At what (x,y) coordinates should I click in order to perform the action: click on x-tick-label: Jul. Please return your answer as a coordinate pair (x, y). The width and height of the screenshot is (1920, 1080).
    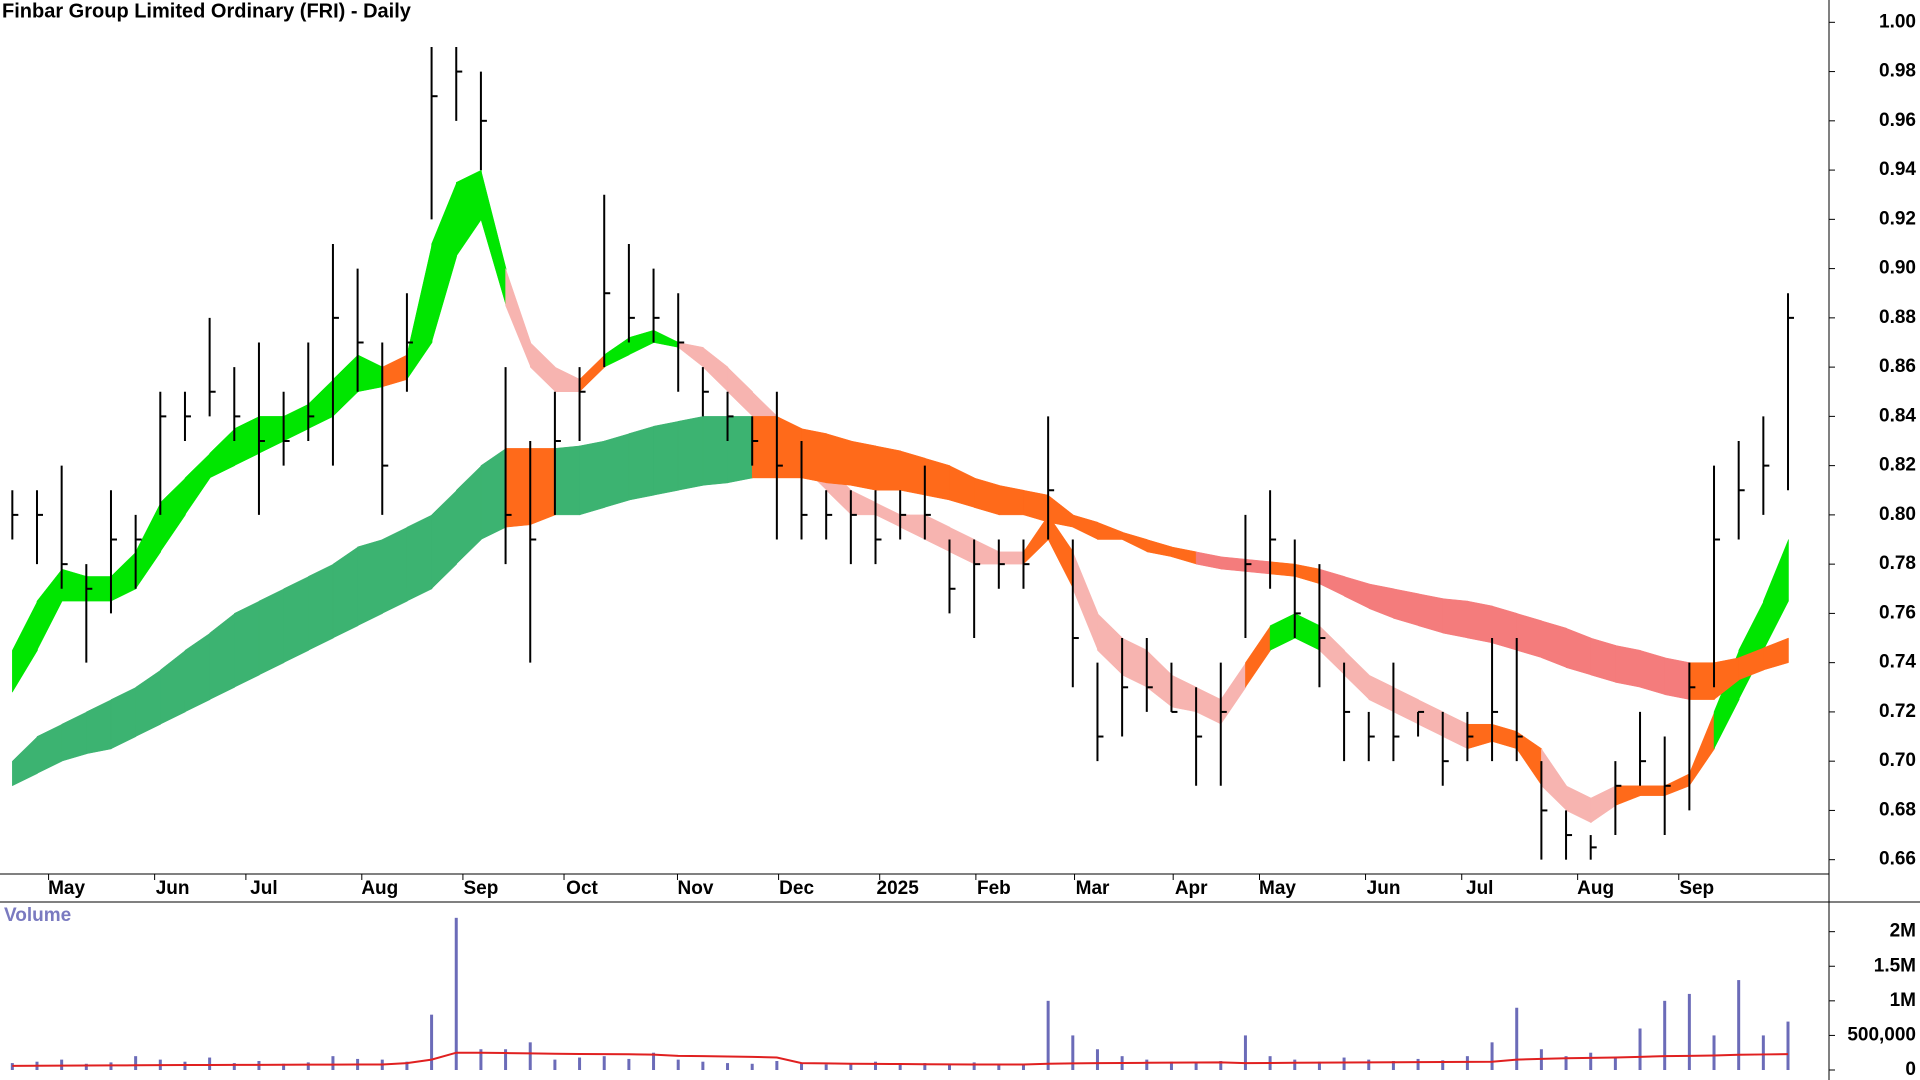
    Looking at the image, I should click on (1479, 888).